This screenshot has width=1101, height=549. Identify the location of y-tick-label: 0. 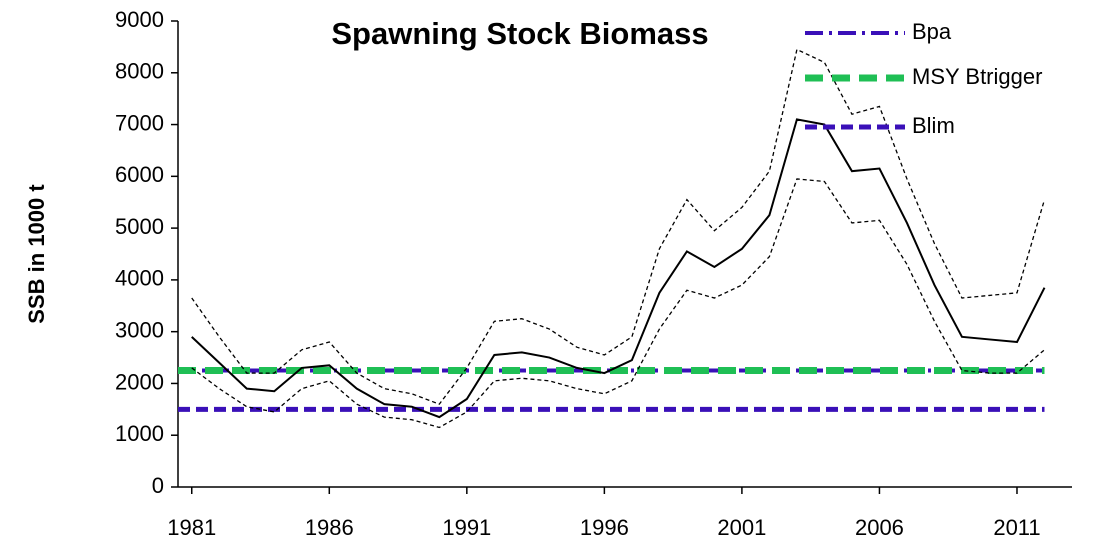
(158, 485).